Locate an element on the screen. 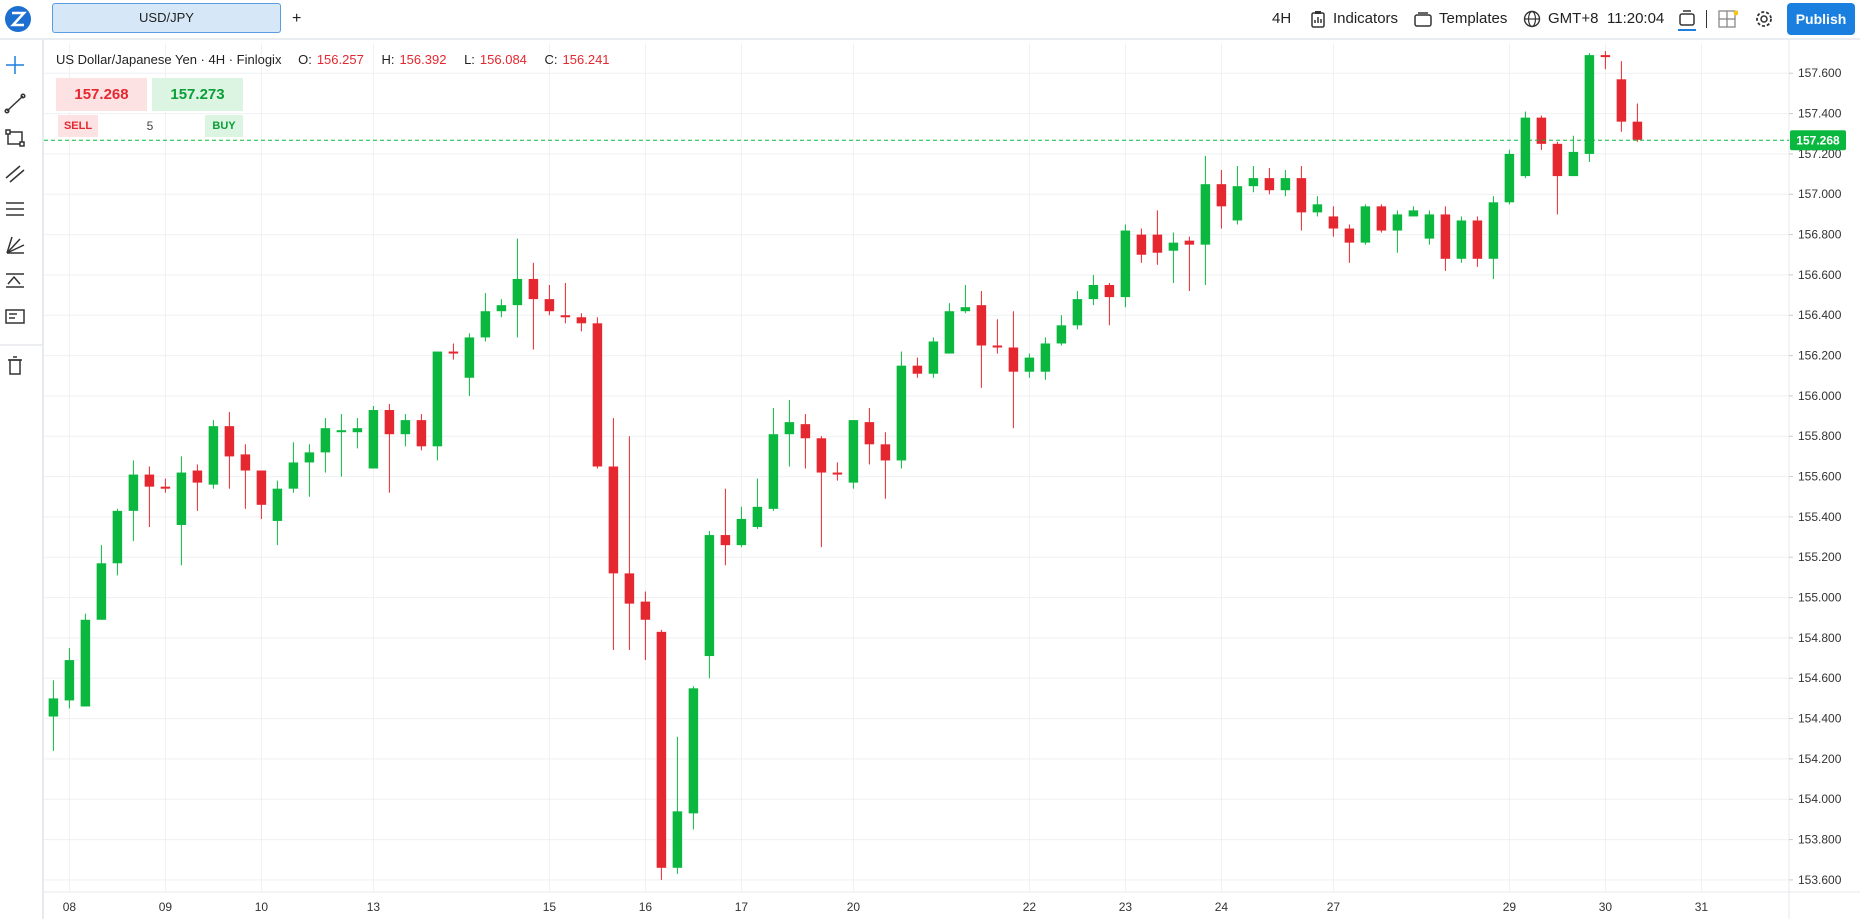  fan-tool is located at coordinates (15, 245).